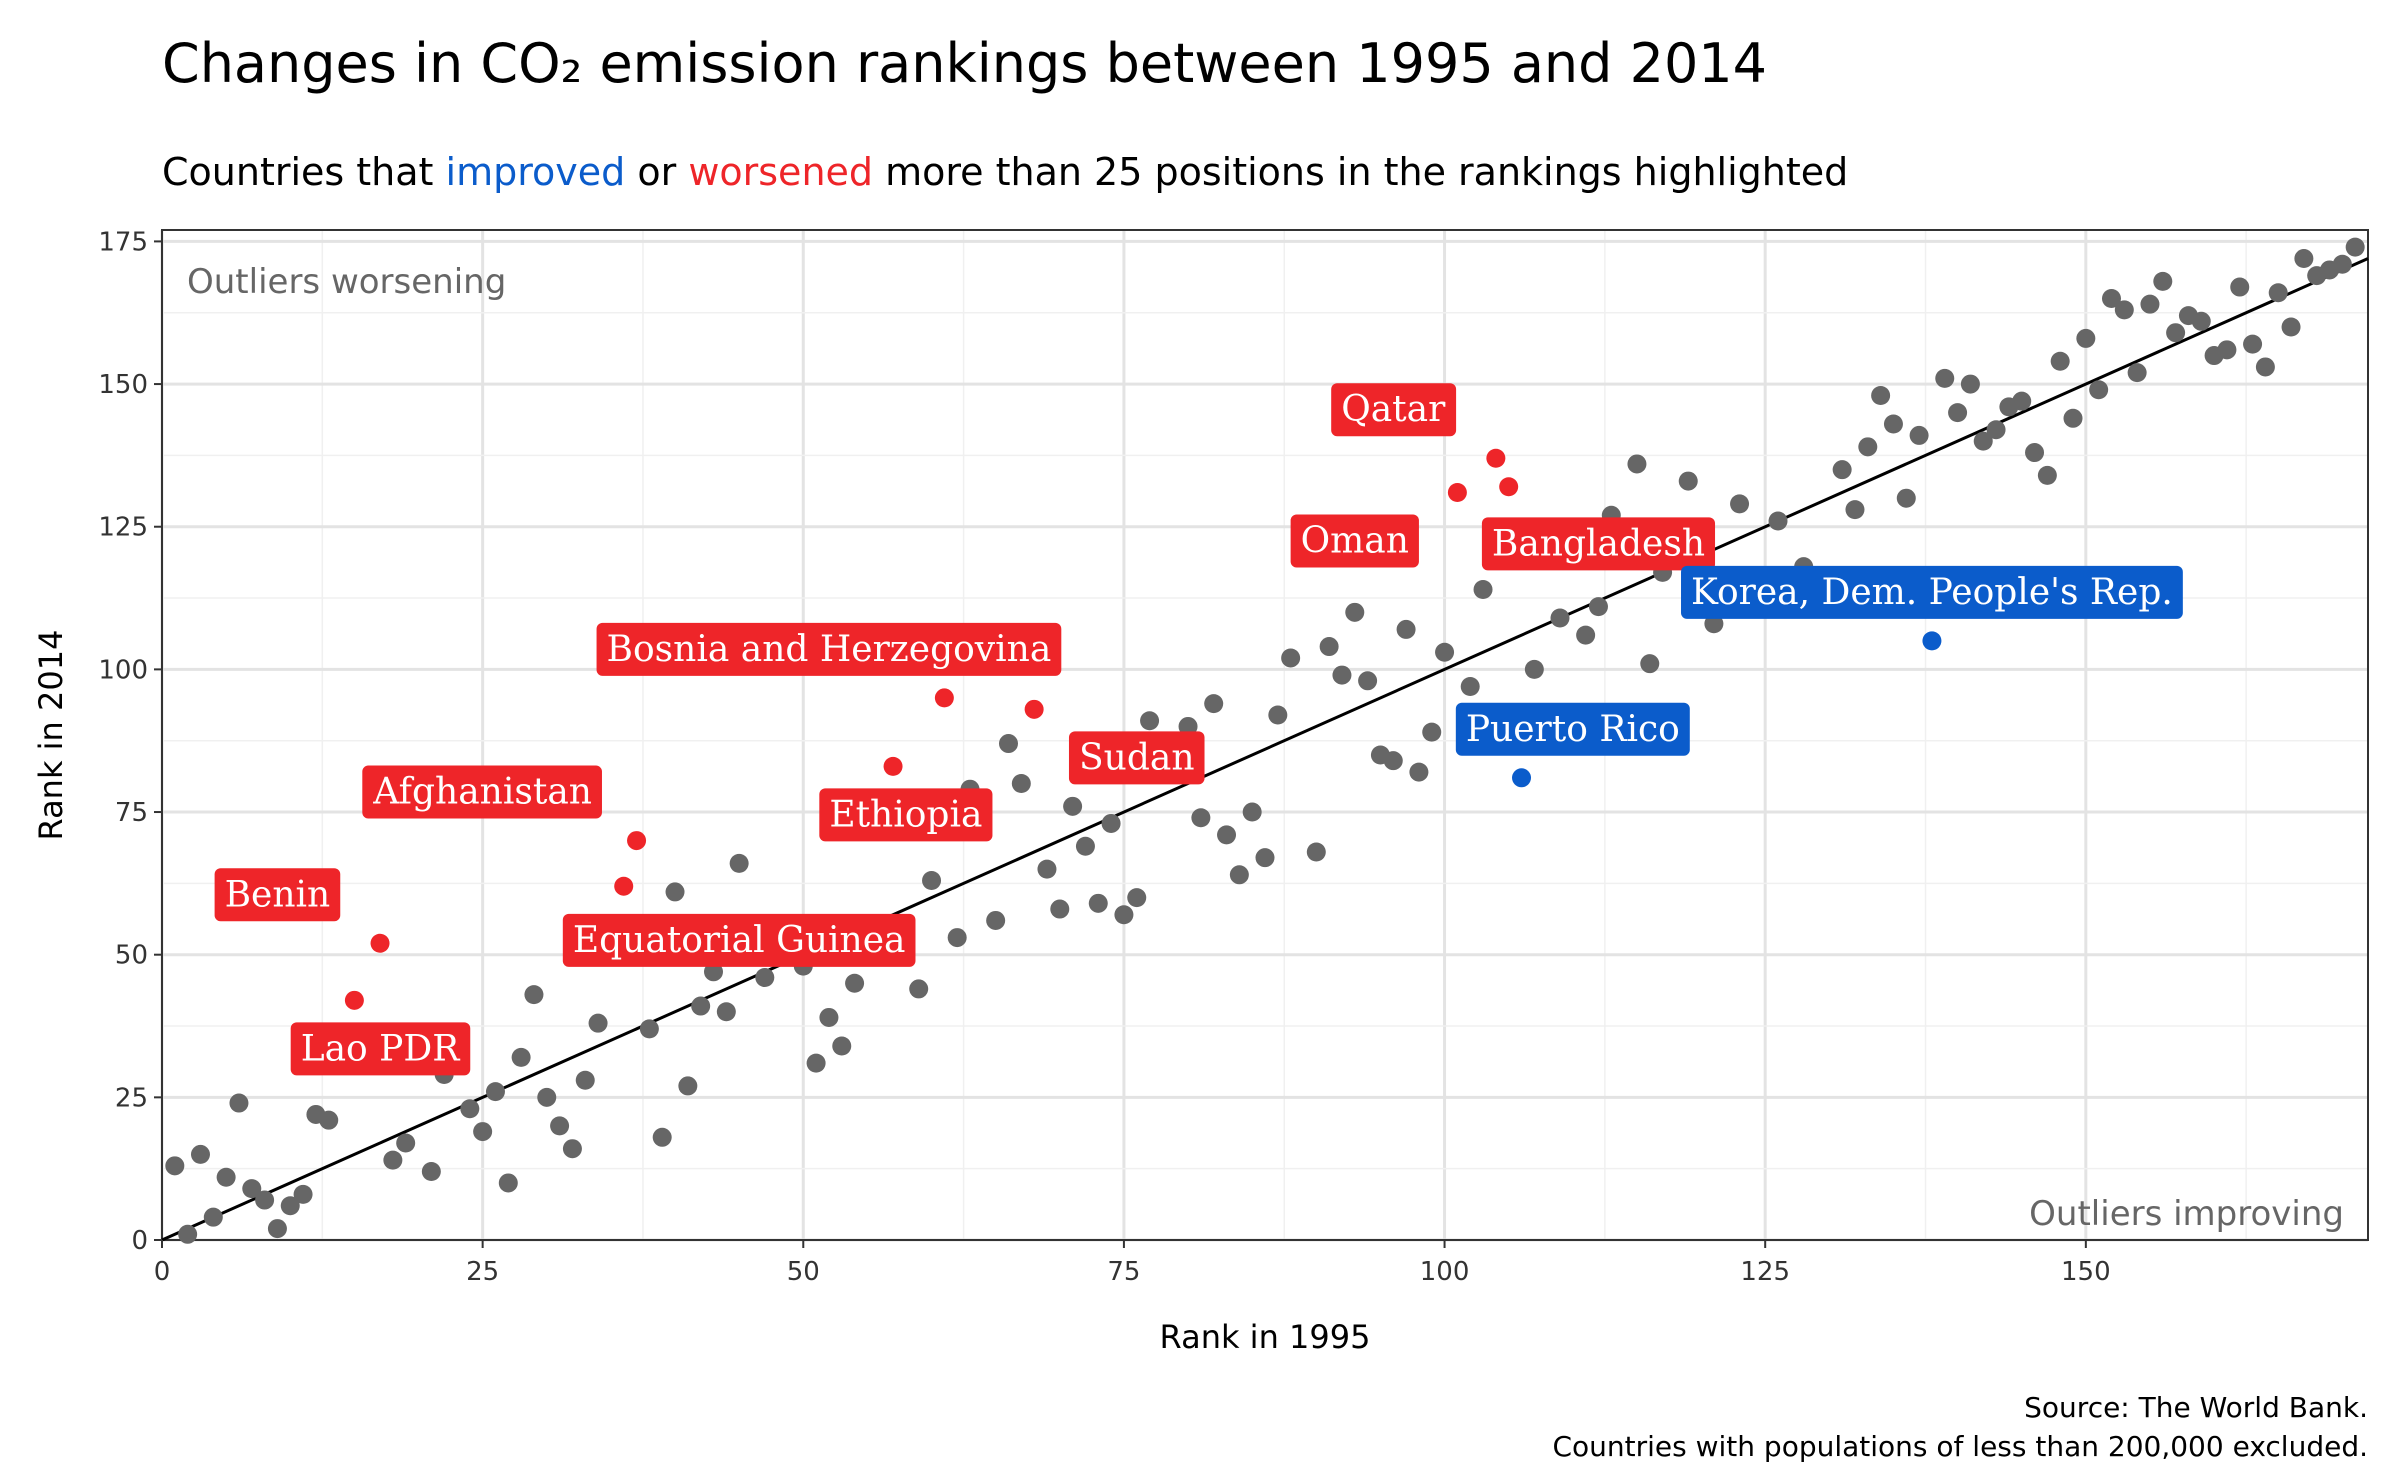 The image size is (2400, 1483). Describe the element at coordinates (1598, 544) in the screenshot. I see `country-label: Bangladesh` at that location.